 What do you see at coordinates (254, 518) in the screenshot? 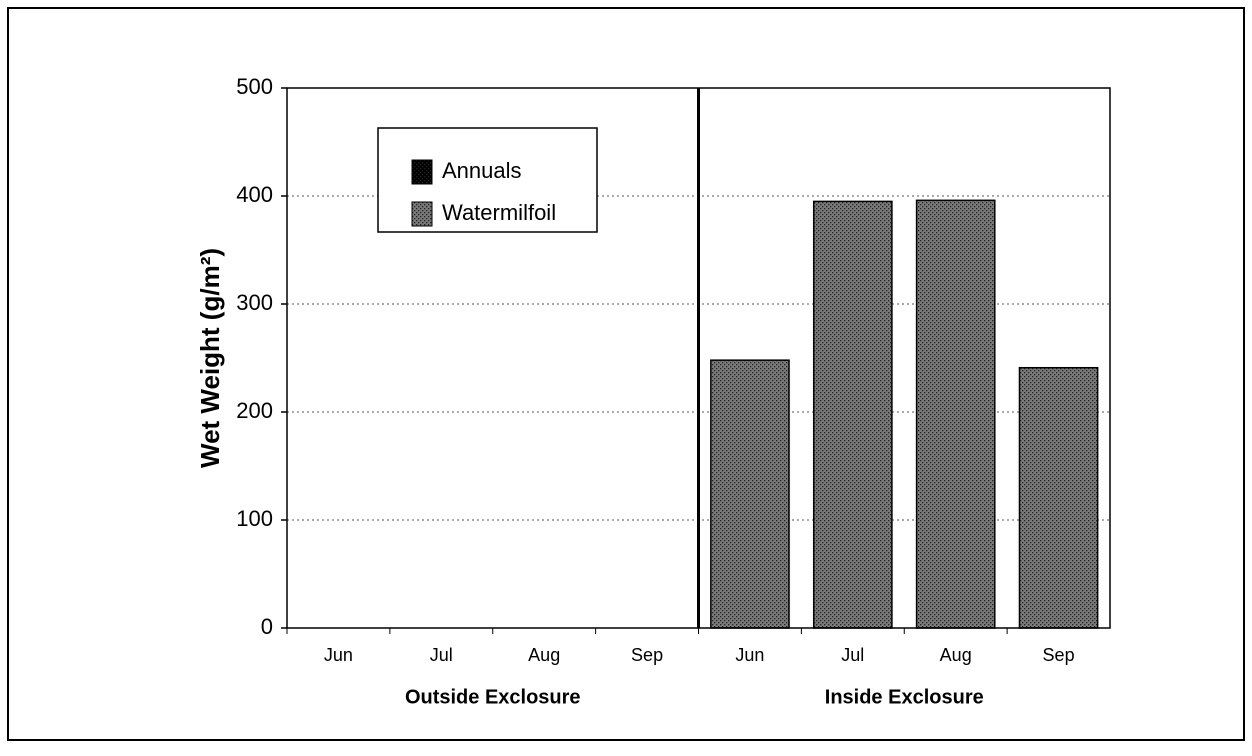
I see `y-tick-label: 100` at bounding box center [254, 518].